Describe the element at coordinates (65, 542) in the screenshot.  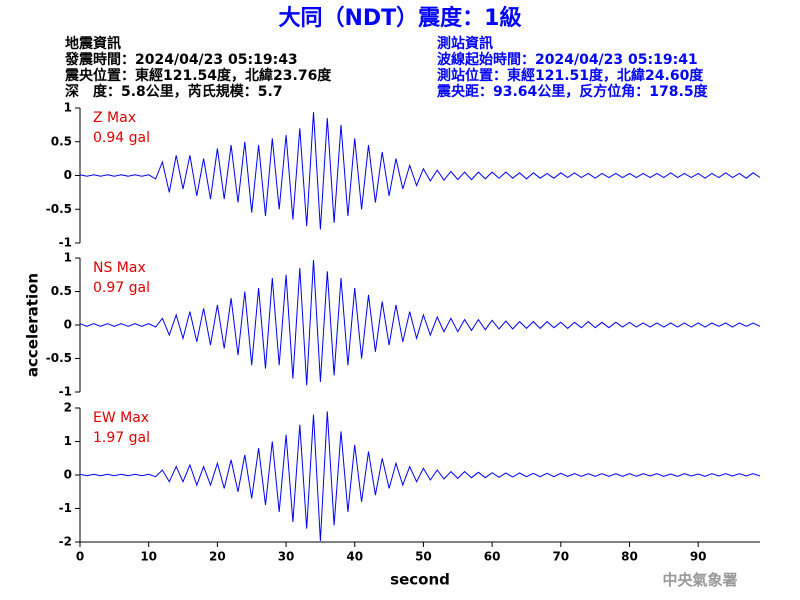
I see `y-tick-label: -2` at that location.